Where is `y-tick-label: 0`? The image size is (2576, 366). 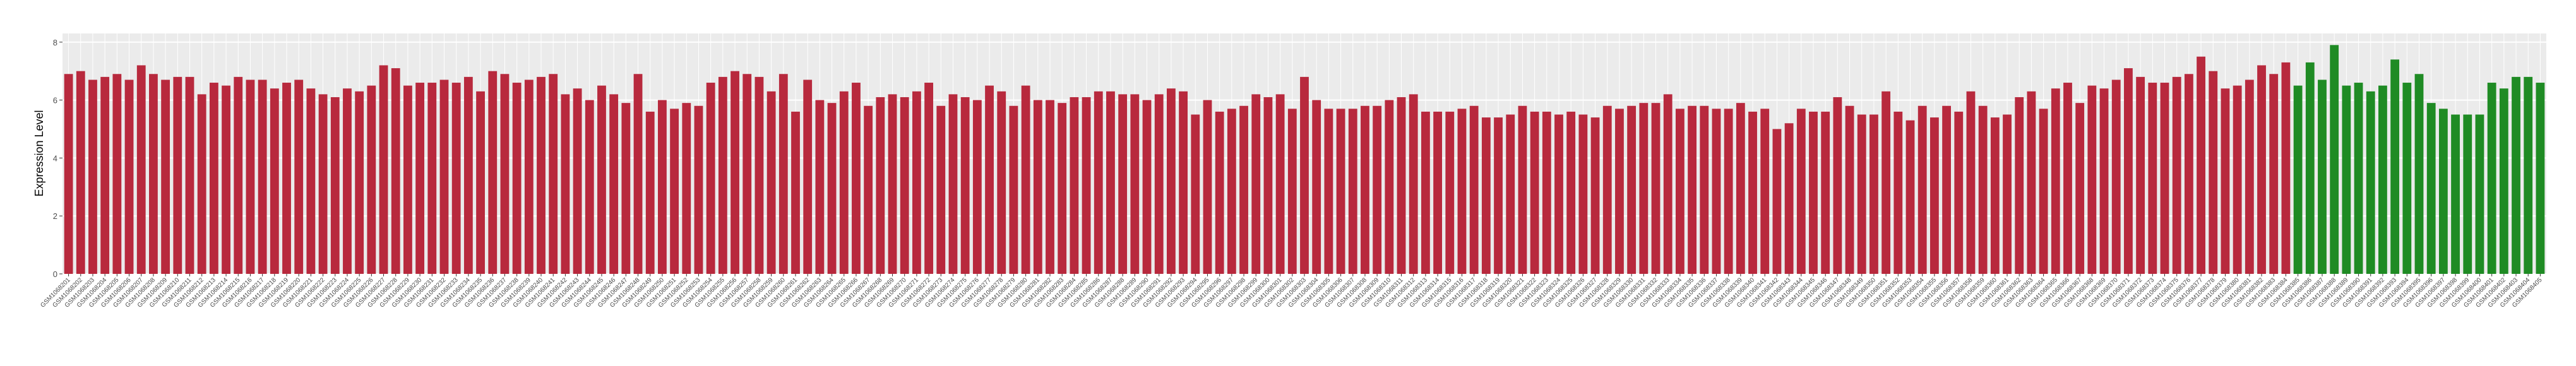 y-tick-label: 0 is located at coordinates (55, 274).